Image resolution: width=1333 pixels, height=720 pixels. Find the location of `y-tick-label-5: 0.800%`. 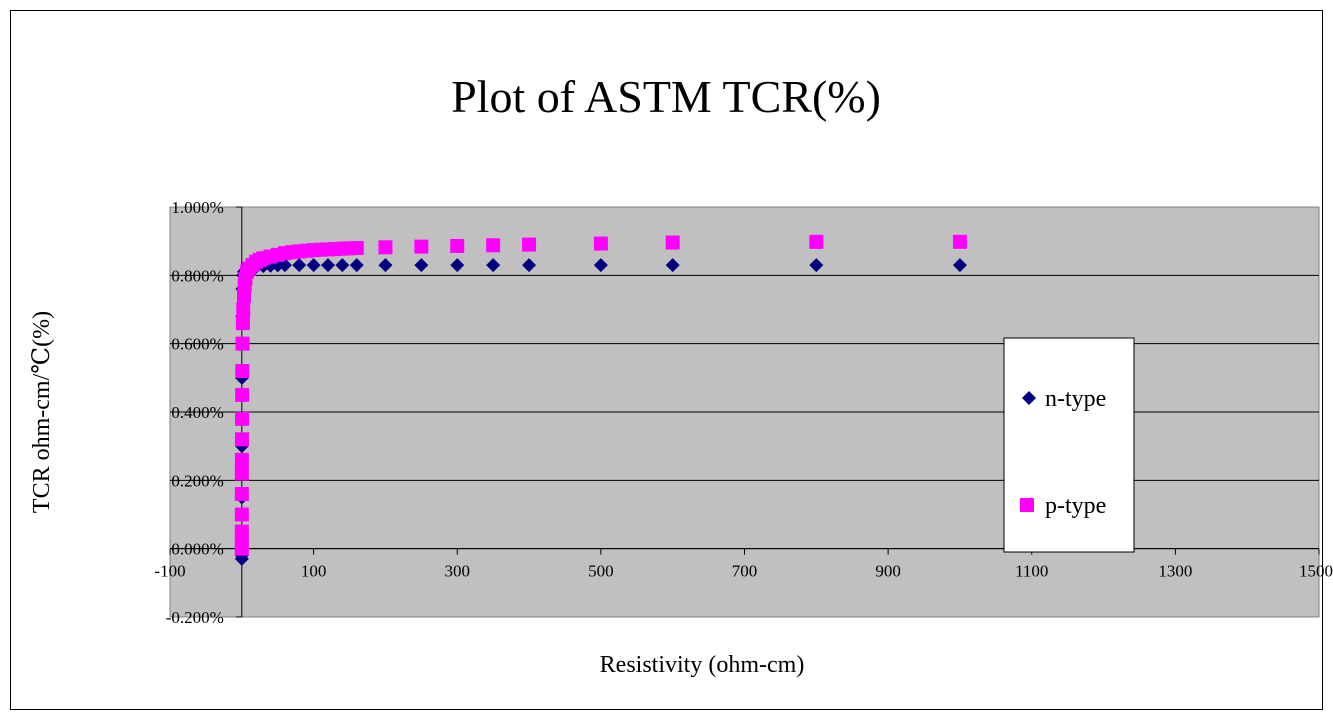

y-tick-label-5: 0.800% is located at coordinates (197, 275).